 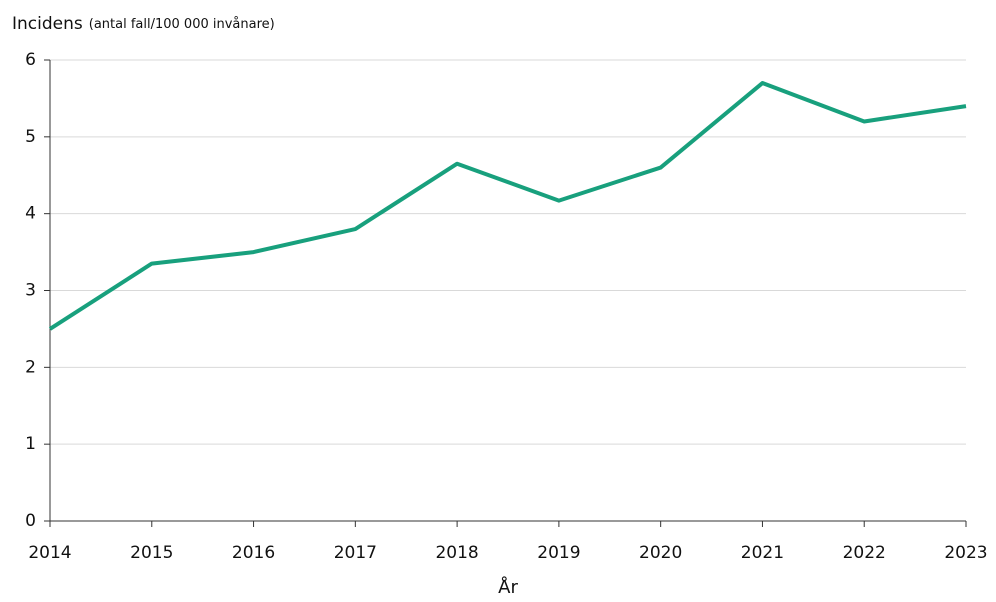 I want to click on x-tick-label: 2015, so click(x=151, y=553).